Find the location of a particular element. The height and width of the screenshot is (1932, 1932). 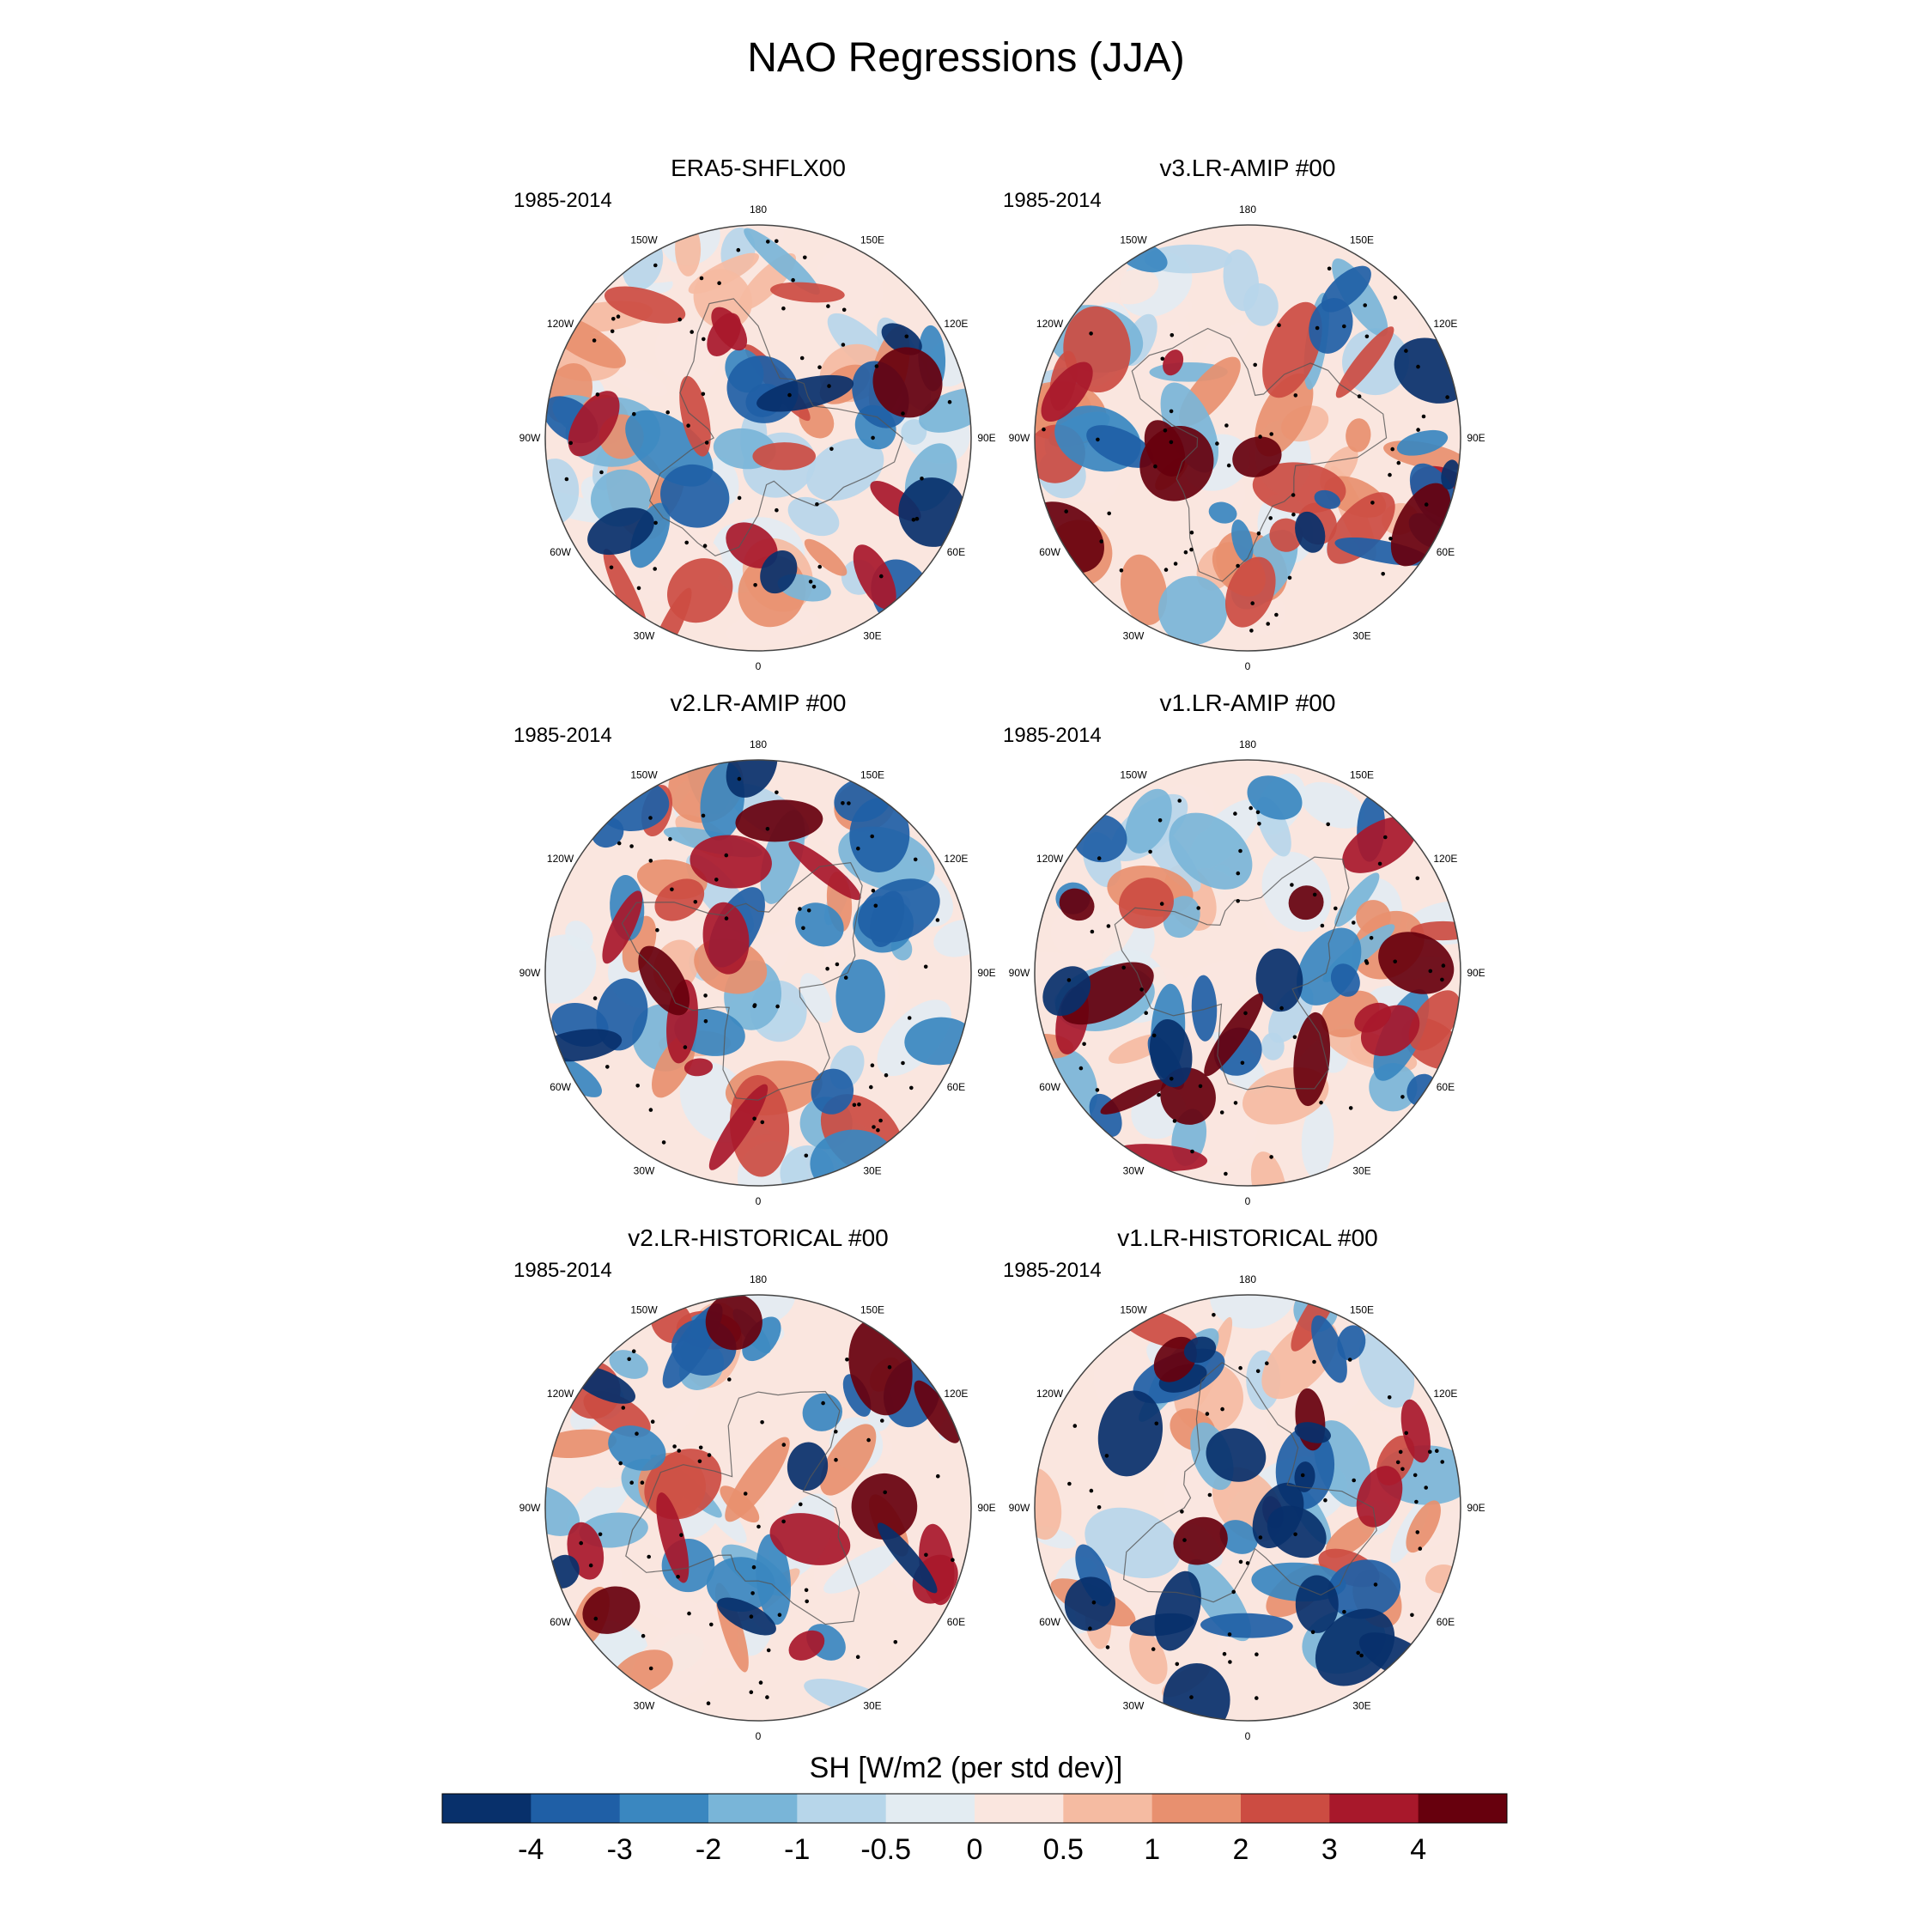

longitude-label: 60E is located at coordinates (1446, 552).